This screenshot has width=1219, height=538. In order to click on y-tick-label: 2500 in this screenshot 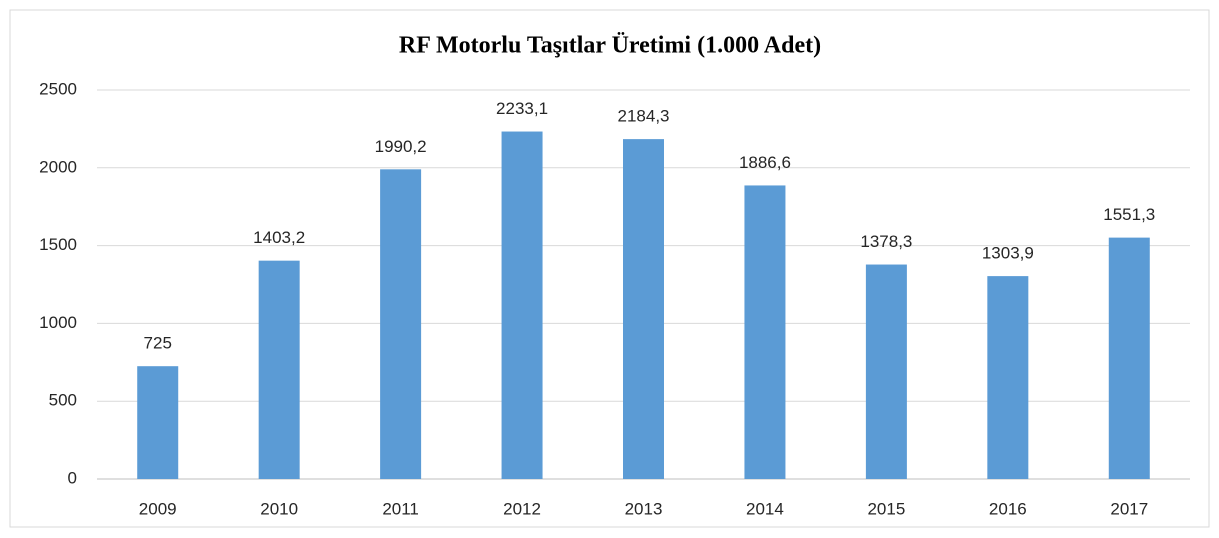, I will do `click(58, 88)`.